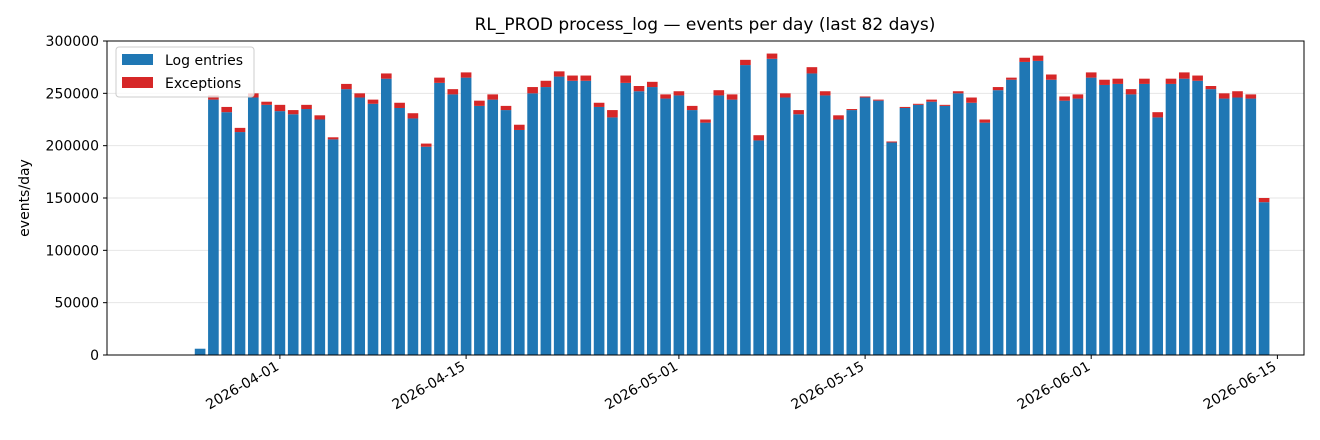  I want to click on y-tick-label: 250000, so click(72, 94).